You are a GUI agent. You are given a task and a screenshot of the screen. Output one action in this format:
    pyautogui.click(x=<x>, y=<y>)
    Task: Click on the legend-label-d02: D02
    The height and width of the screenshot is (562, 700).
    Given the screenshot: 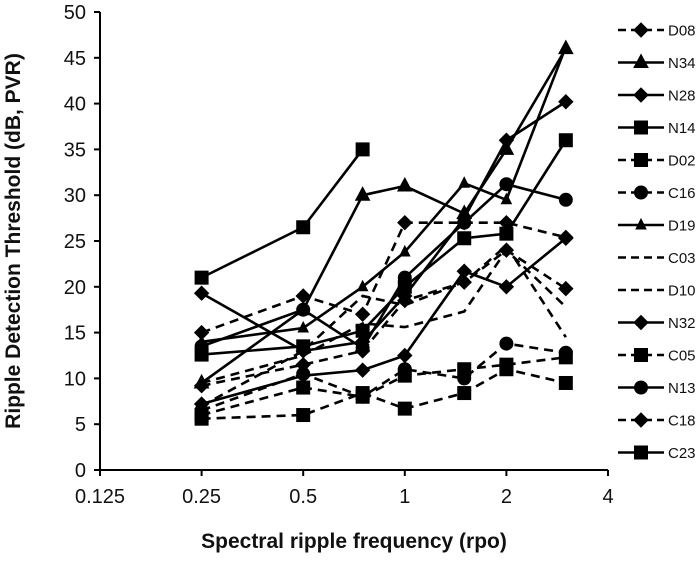 What is the action you would take?
    pyautogui.click(x=682, y=161)
    